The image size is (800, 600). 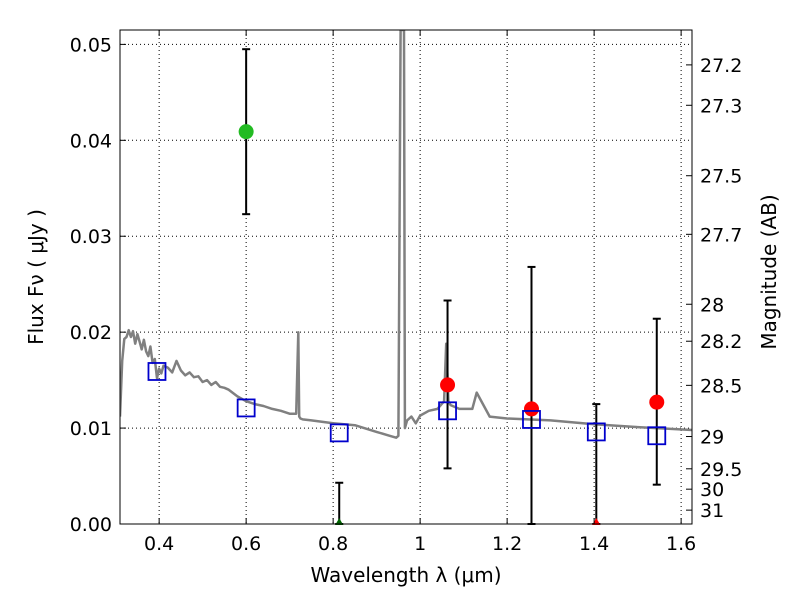 What do you see at coordinates (339, 521) in the screenshot?
I see `limit-marker` at bounding box center [339, 521].